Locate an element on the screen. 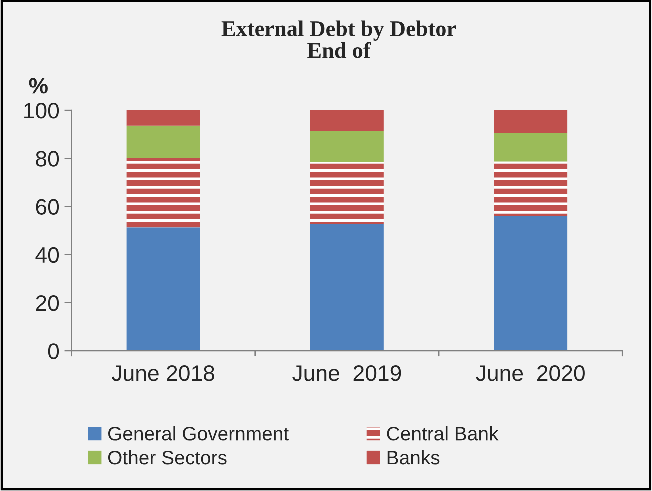 The height and width of the screenshot is (491, 652). y-tick-label: 60 is located at coordinates (48, 207).